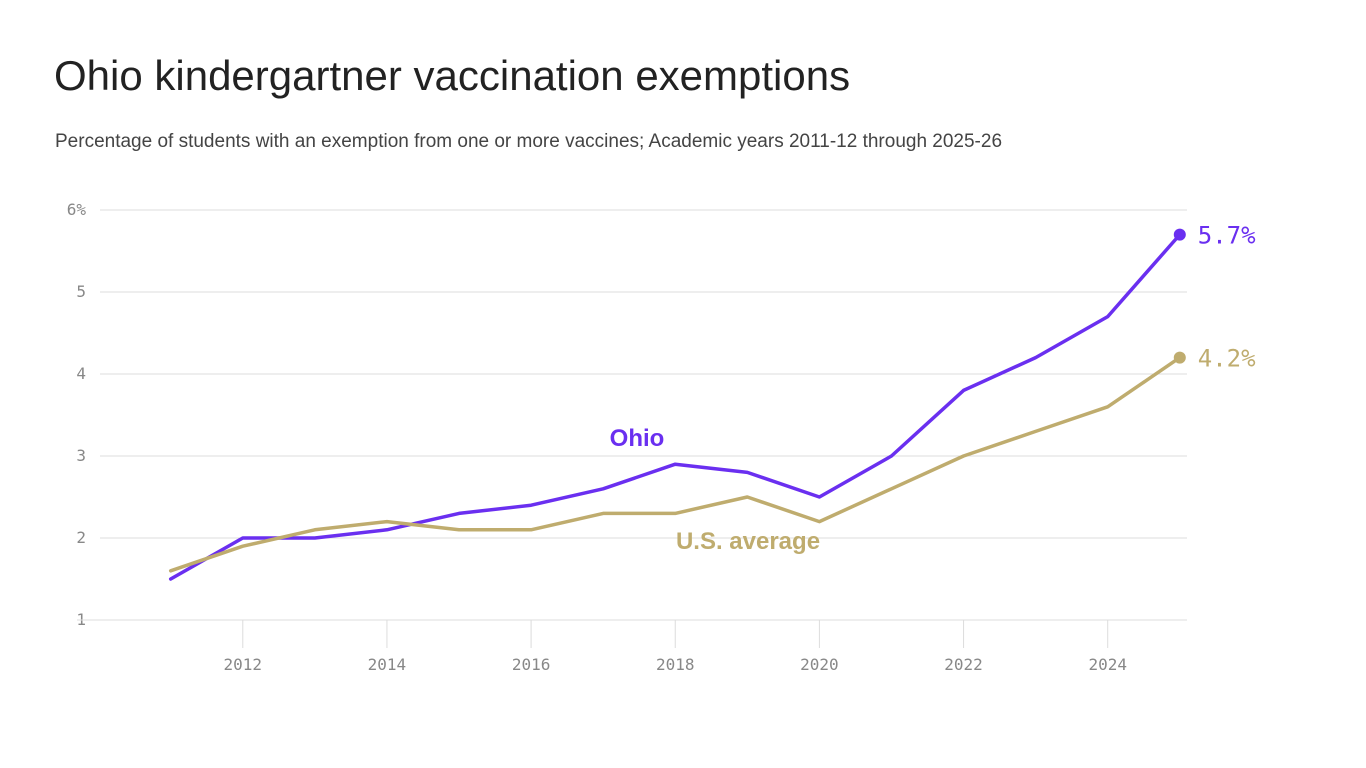  Describe the element at coordinates (81, 537) in the screenshot. I see `y-tick-label: 2` at that location.